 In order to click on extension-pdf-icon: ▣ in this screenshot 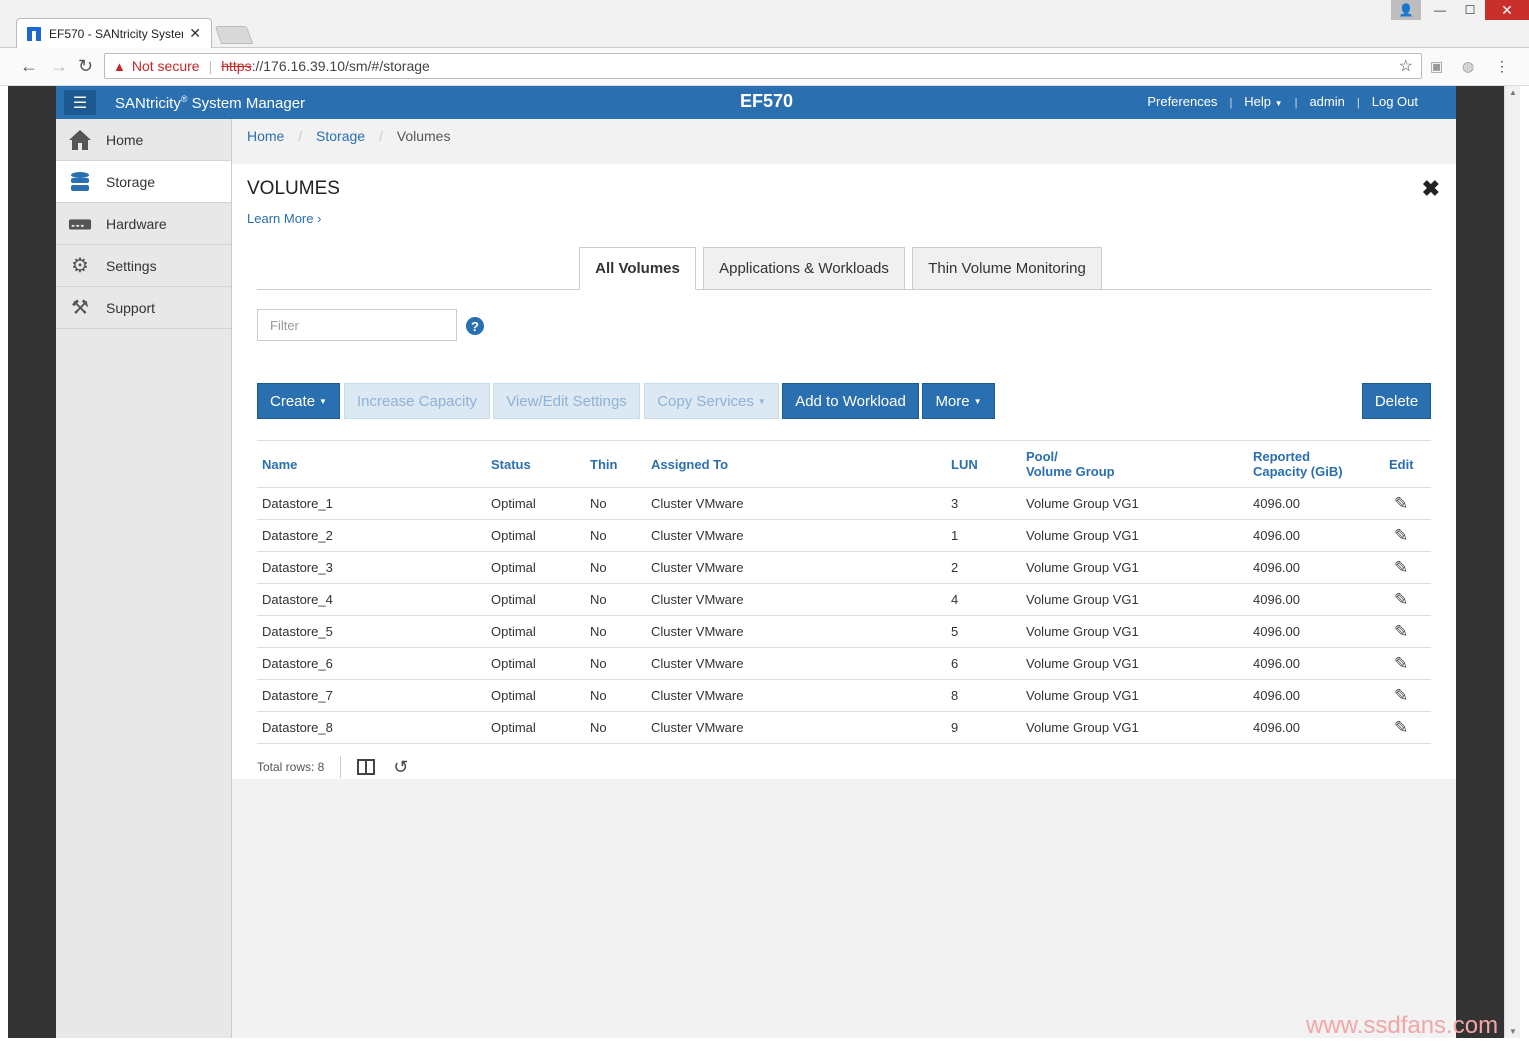, I will do `click(1437, 66)`.